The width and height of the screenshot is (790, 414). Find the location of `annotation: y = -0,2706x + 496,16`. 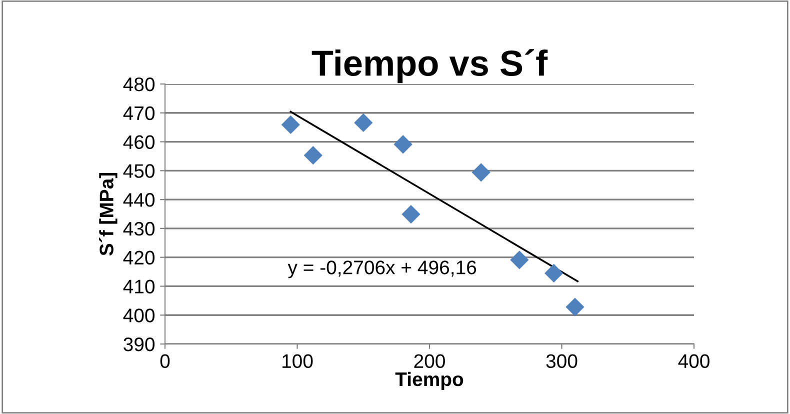

annotation: y = -0,2706x + 496,16 is located at coordinates (382, 269).